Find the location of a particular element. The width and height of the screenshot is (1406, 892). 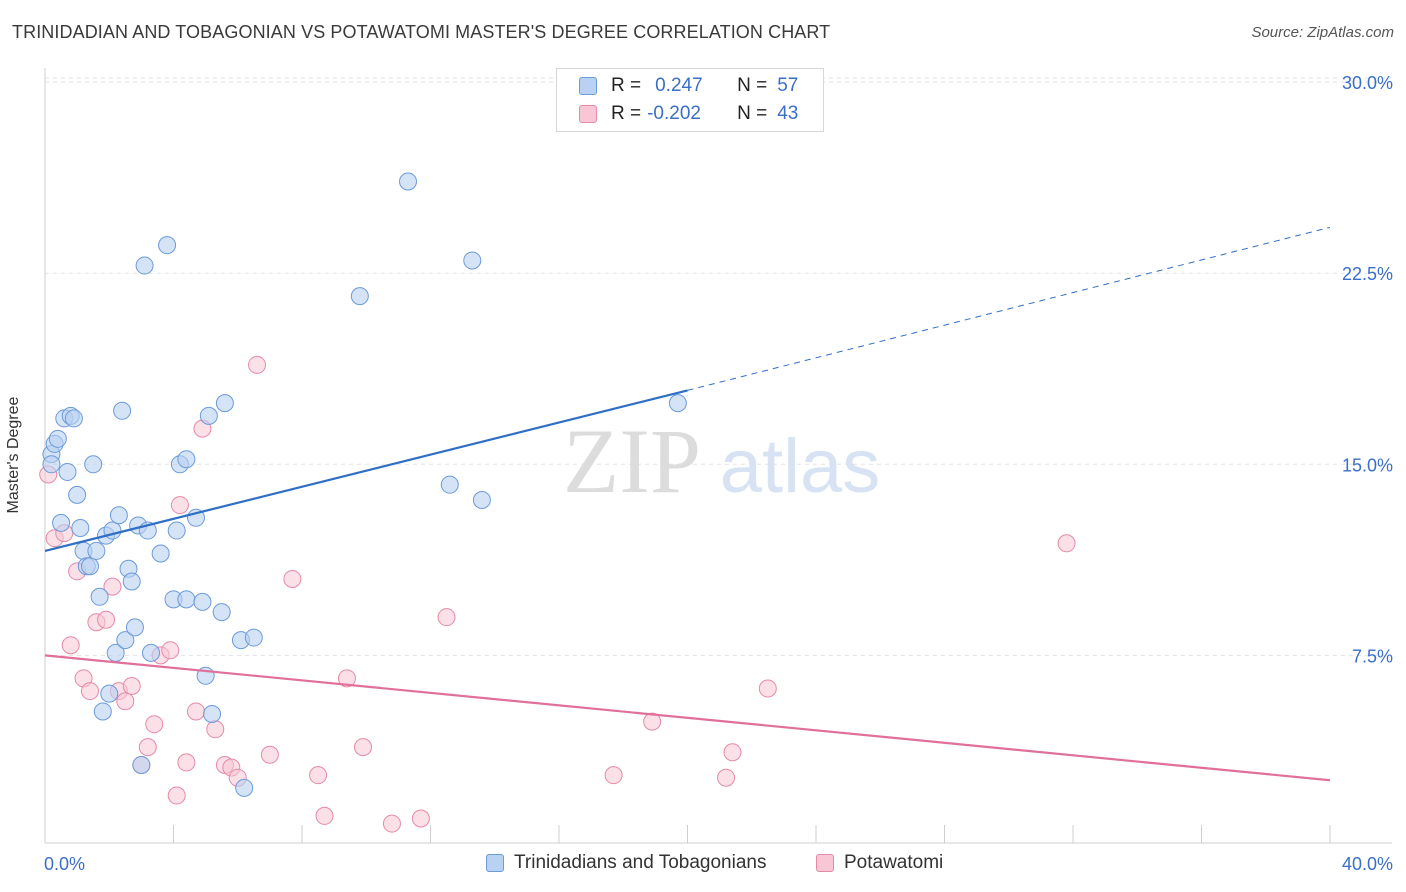

series-legend-potawatomi: Potawatomi is located at coordinates (879, 863).